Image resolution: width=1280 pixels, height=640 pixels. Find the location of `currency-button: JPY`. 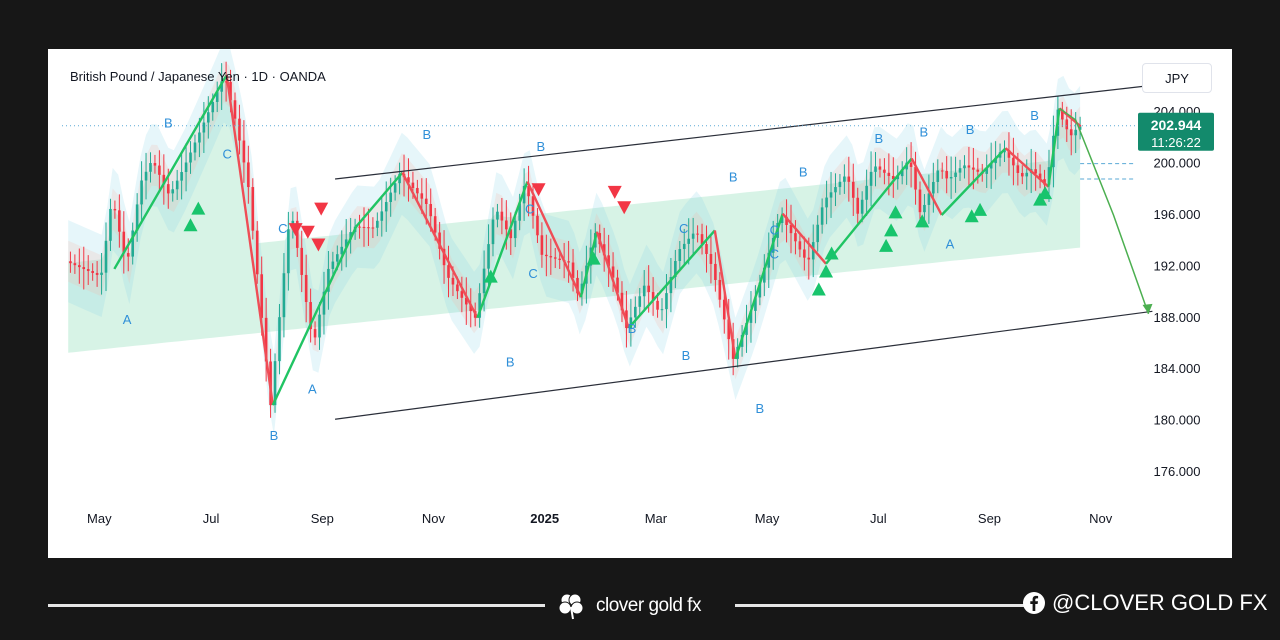

currency-button: JPY is located at coordinates (1177, 78).